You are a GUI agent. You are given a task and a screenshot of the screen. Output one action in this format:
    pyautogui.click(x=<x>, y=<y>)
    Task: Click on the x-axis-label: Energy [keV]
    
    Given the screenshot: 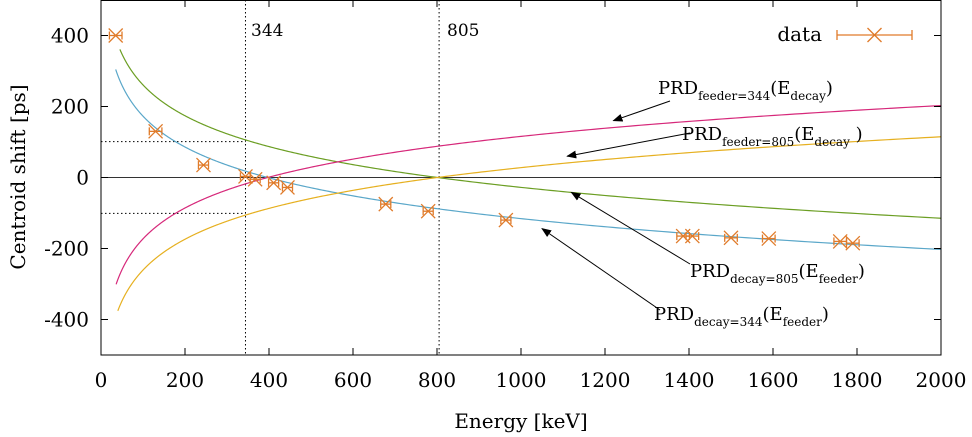 What is the action you would take?
    pyautogui.click(x=520, y=421)
    